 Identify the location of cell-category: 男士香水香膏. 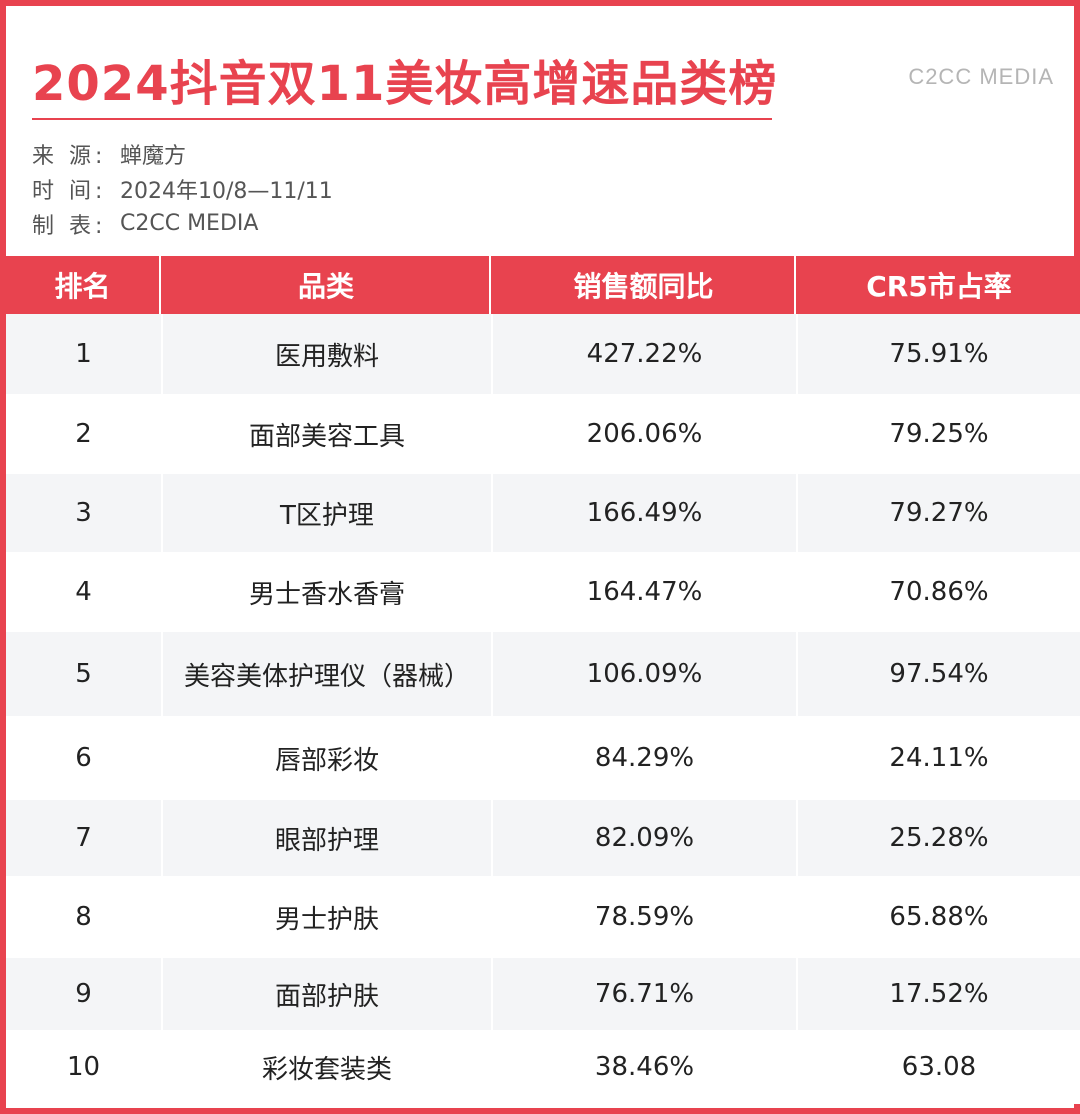
(327, 592).